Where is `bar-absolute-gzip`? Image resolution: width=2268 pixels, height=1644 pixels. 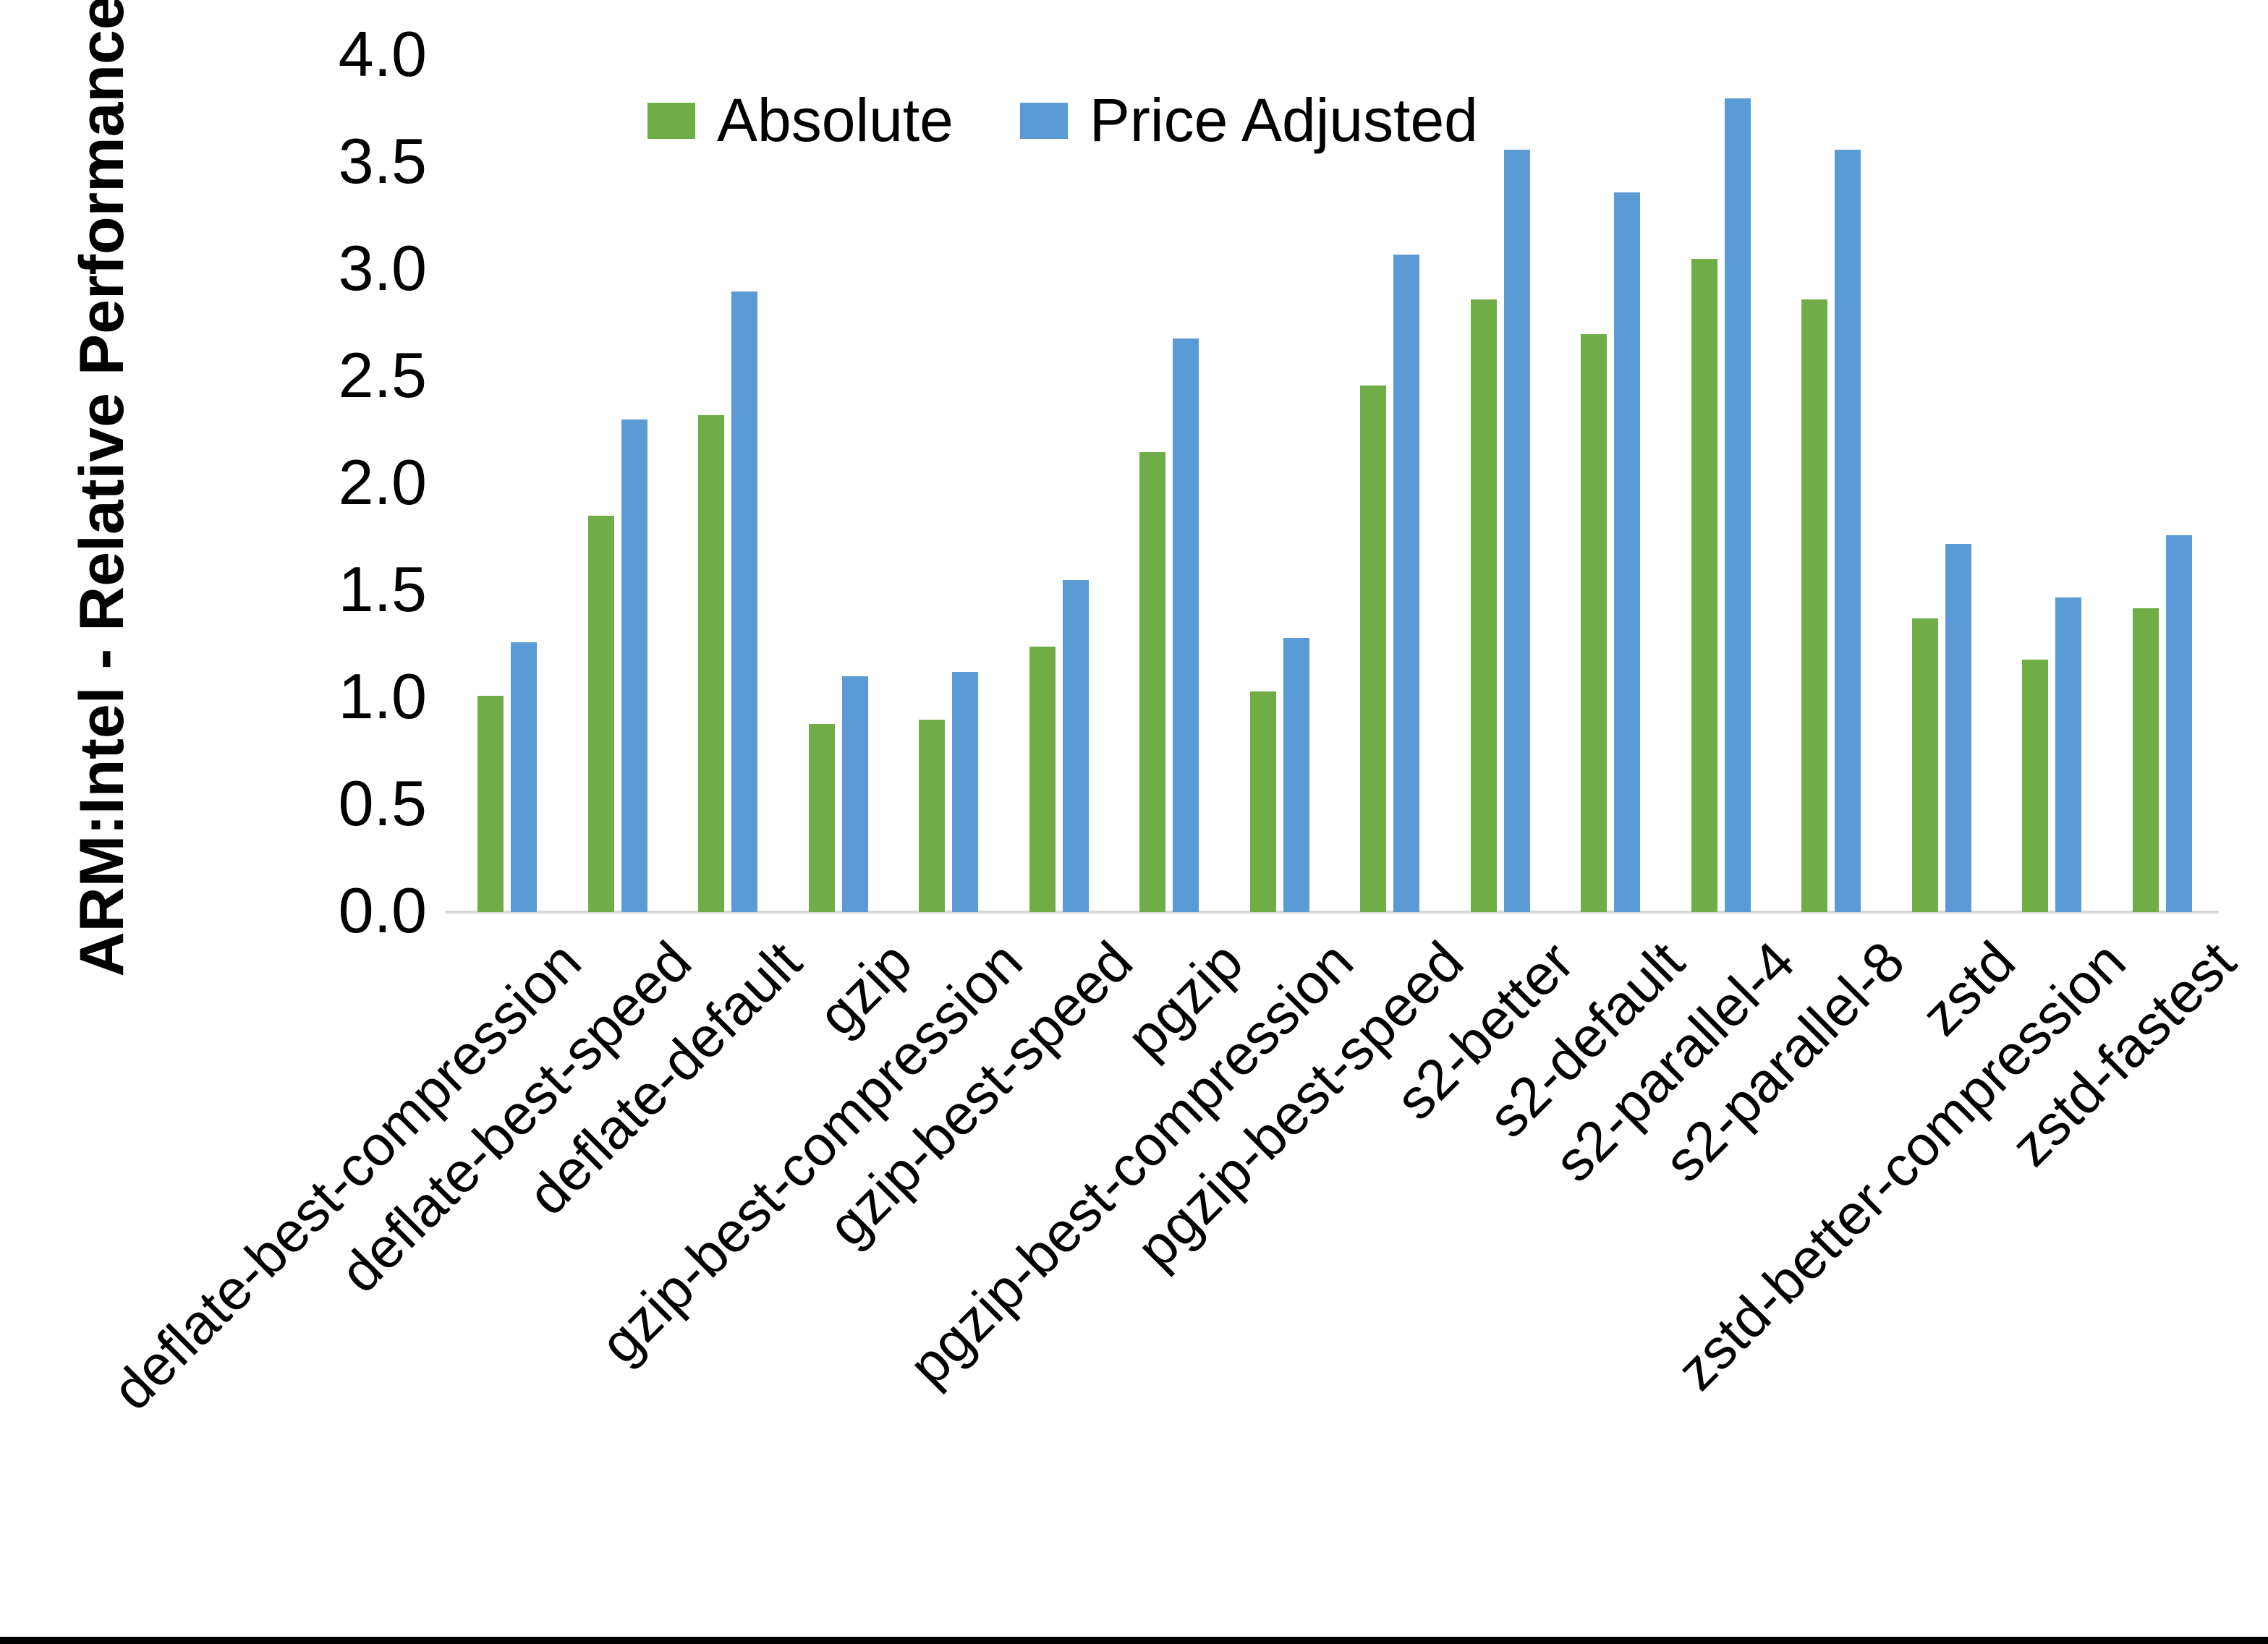
bar-absolute-gzip is located at coordinates (822, 817).